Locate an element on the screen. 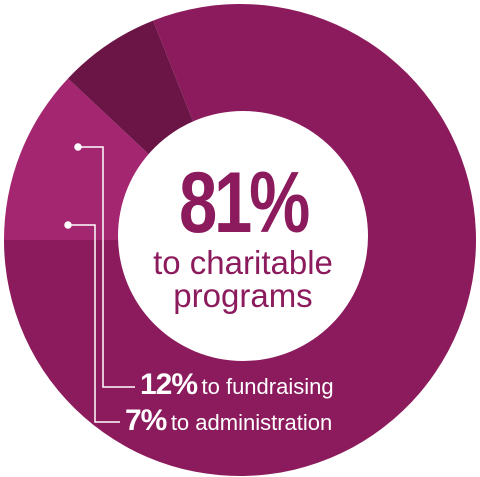  main-value: 81% is located at coordinates (244, 203).